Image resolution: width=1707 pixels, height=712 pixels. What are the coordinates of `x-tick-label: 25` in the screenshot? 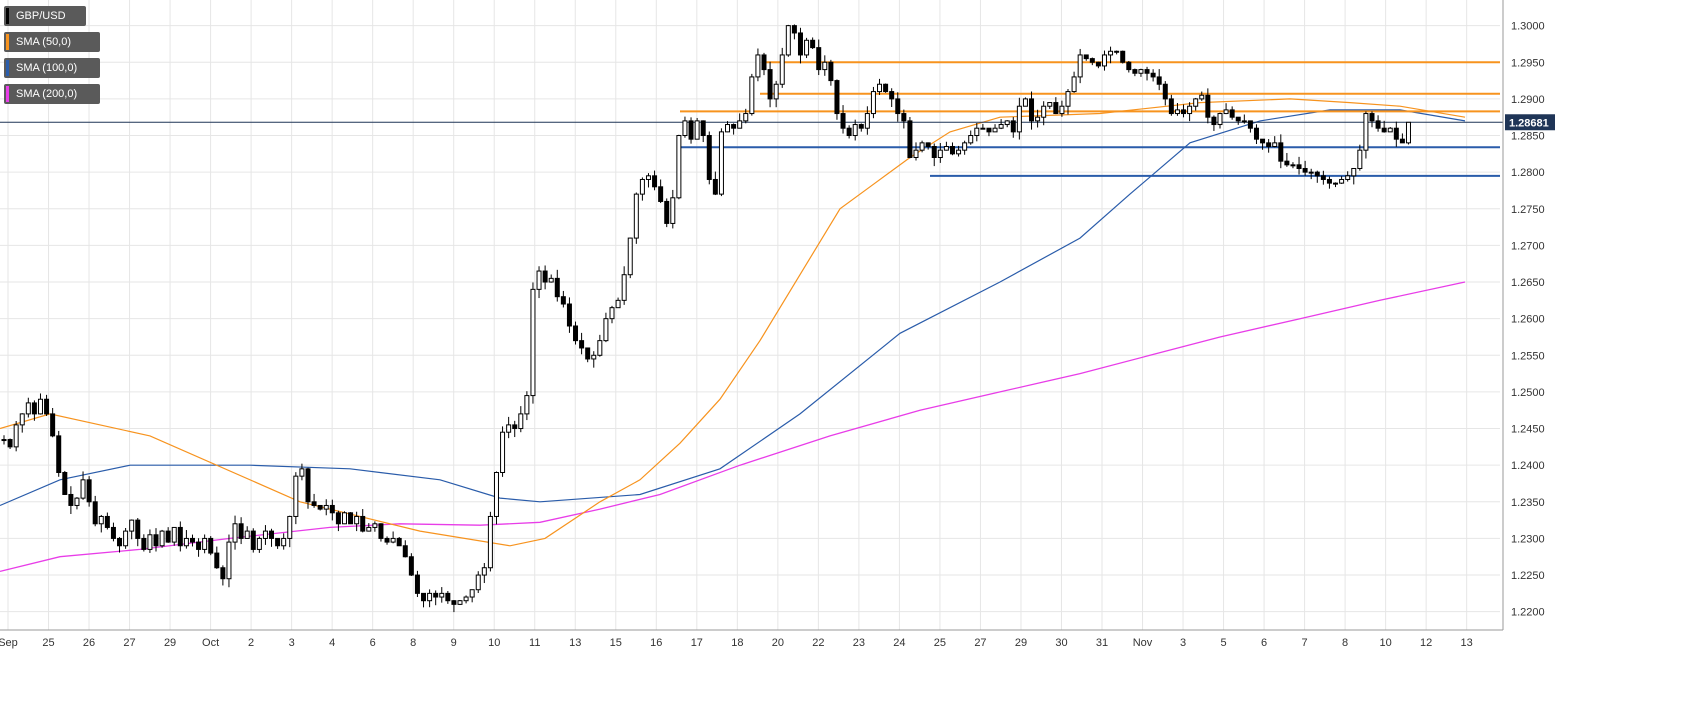 It's located at (48, 643).